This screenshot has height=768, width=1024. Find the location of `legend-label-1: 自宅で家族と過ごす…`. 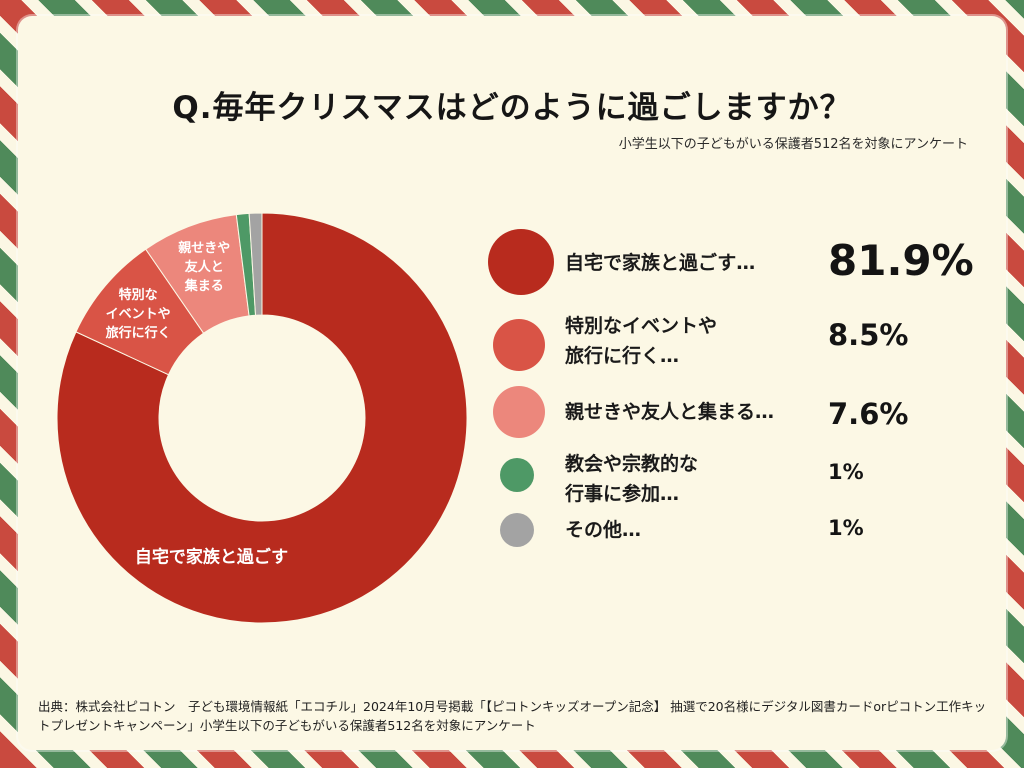

legend-label-1: 自宅で家族と過ごす… is located at coordinates (660, 263).